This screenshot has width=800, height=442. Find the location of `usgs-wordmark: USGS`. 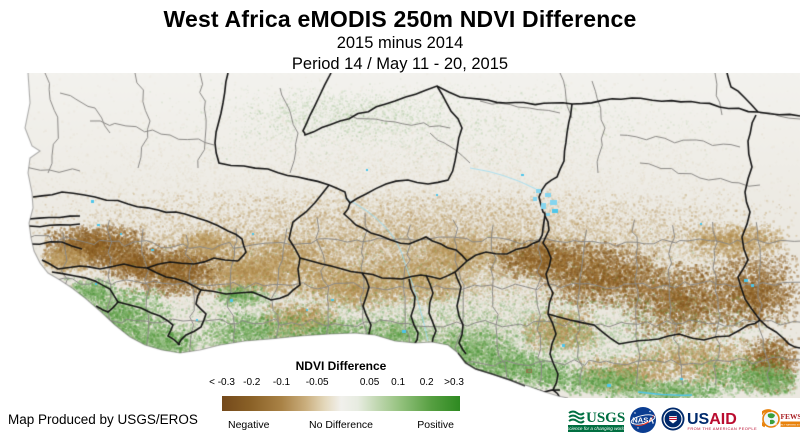

usgs-wordmark: USGS is located at coordinates (605, 418).